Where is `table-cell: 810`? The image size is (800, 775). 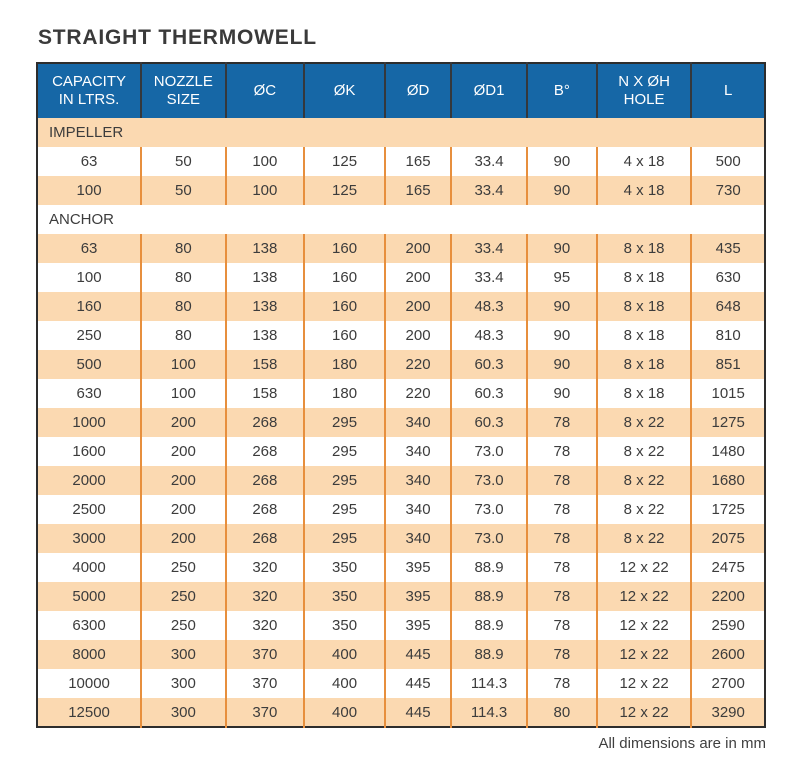 table-cell: 810 is located at coordinates (727, 335).